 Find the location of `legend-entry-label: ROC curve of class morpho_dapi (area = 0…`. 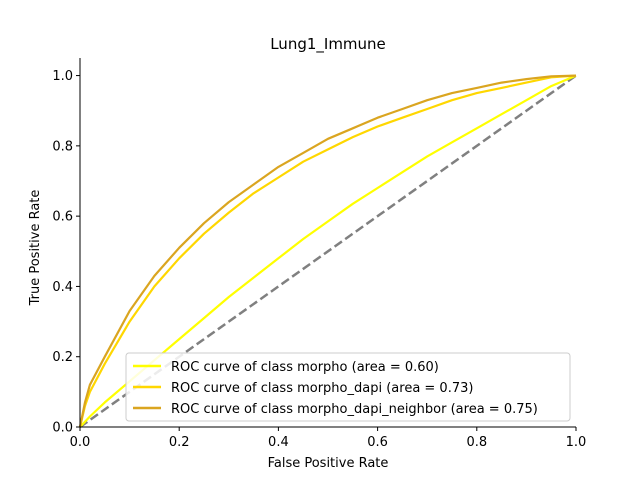

legend-entry-label: ROC curve of class morpho_dapi (area = 0… is located at coordinates (322, 388).